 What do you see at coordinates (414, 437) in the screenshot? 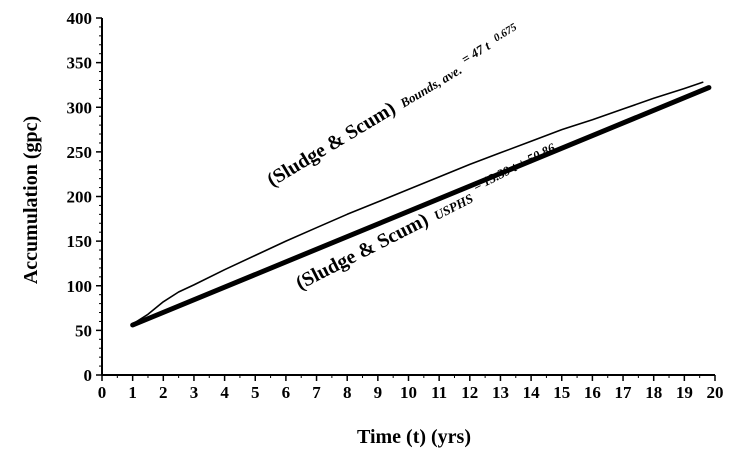
I see `x-axis-title: Time (t) (yrs)` at bounding box center [414, 437].